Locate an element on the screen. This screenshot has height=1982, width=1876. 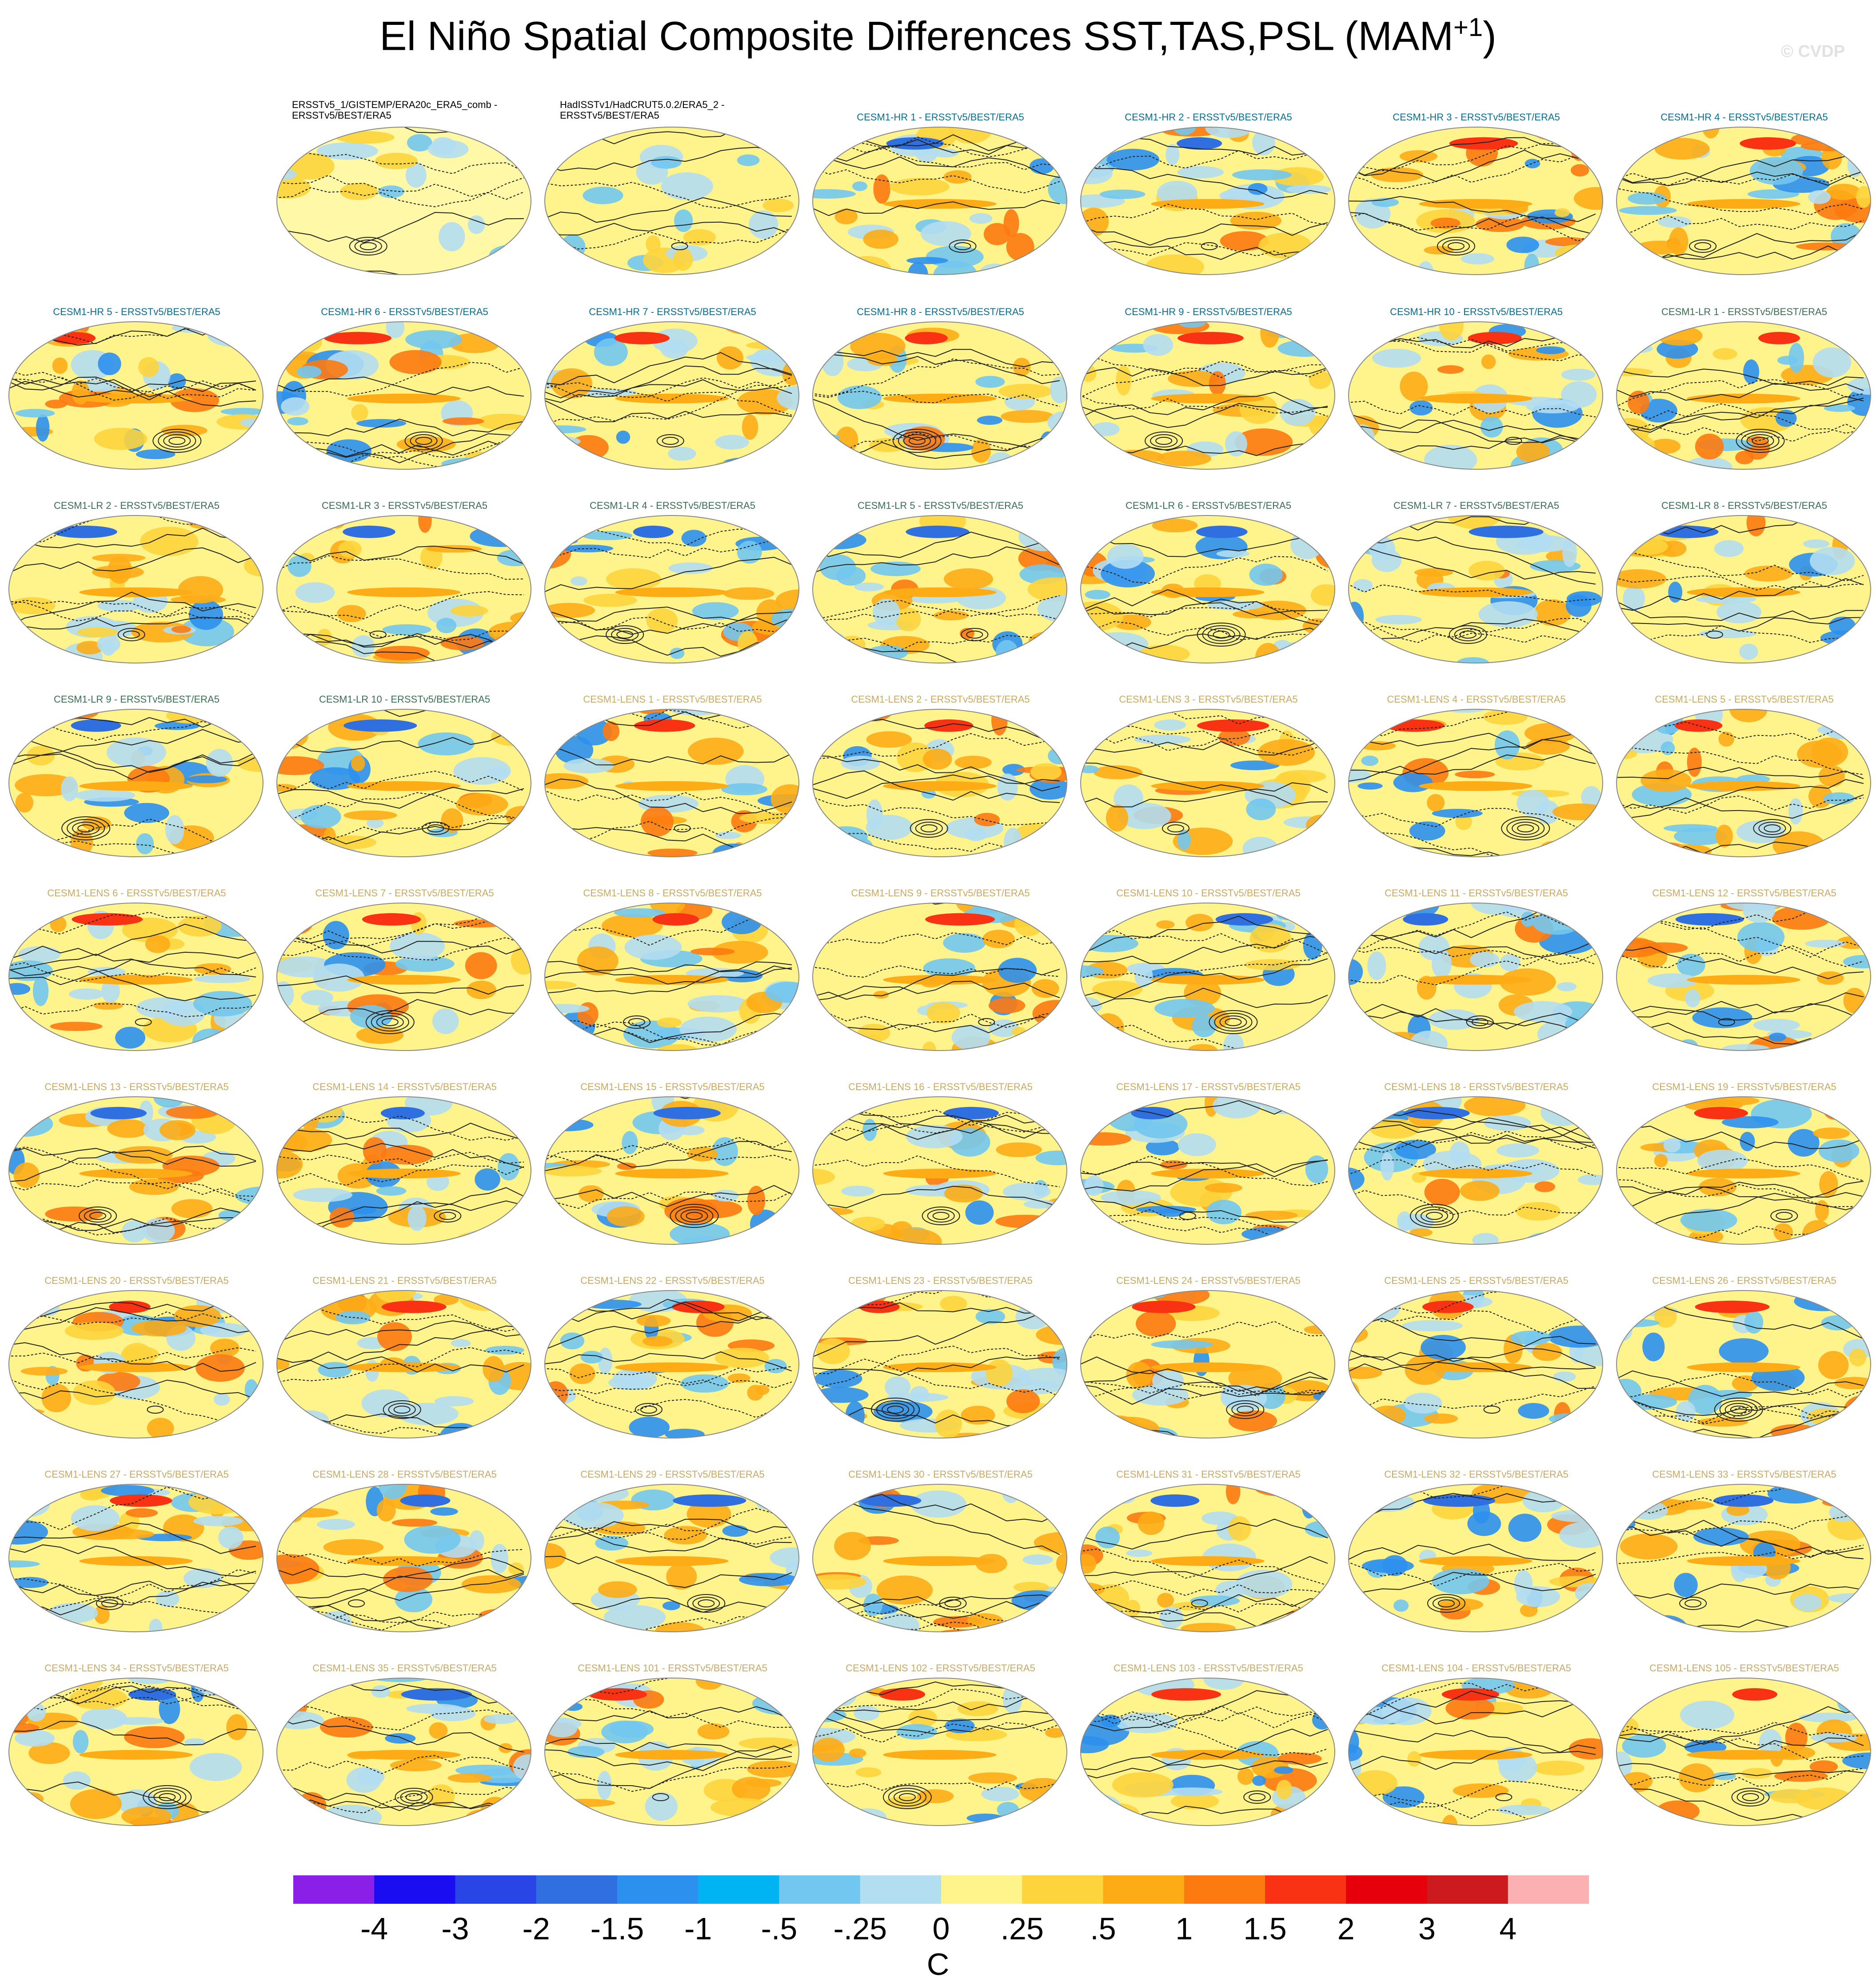
colorbar-units: C is located at coordinates (938, 1964).